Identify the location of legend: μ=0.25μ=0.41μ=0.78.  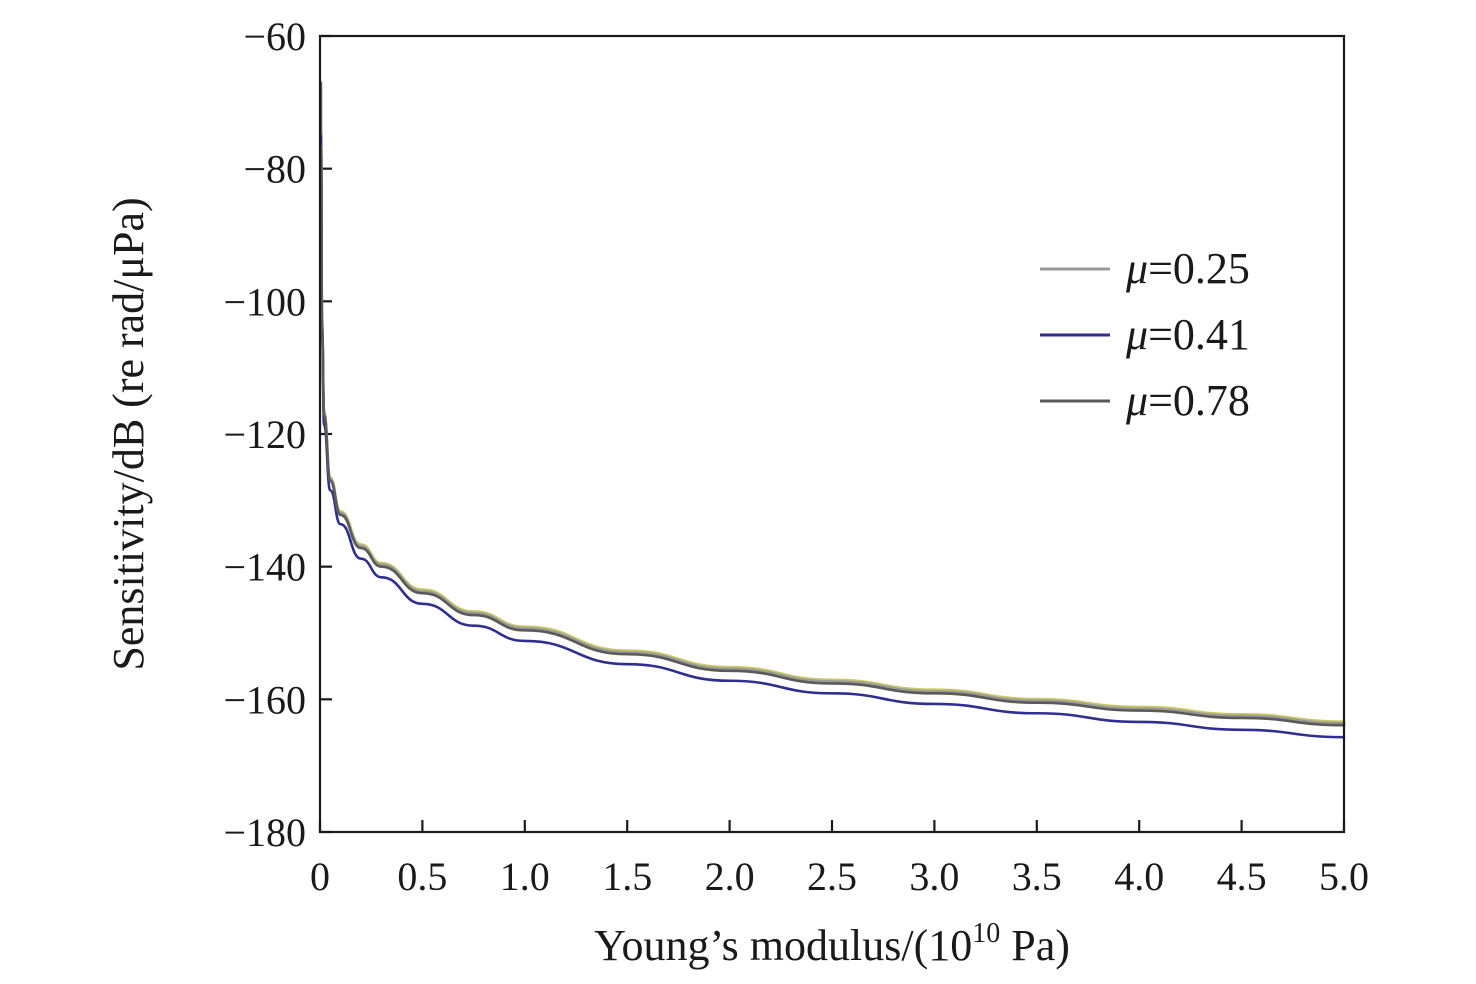
(1145, 334).